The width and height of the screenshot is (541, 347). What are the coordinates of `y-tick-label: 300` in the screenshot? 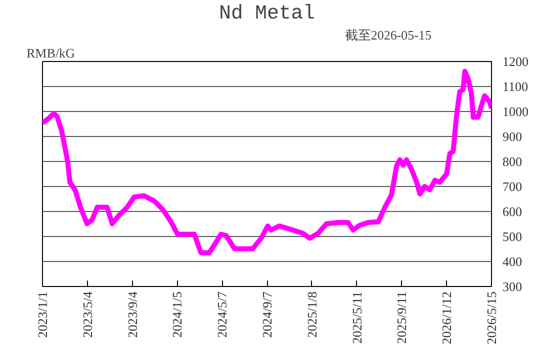 It's located at (512, 286).